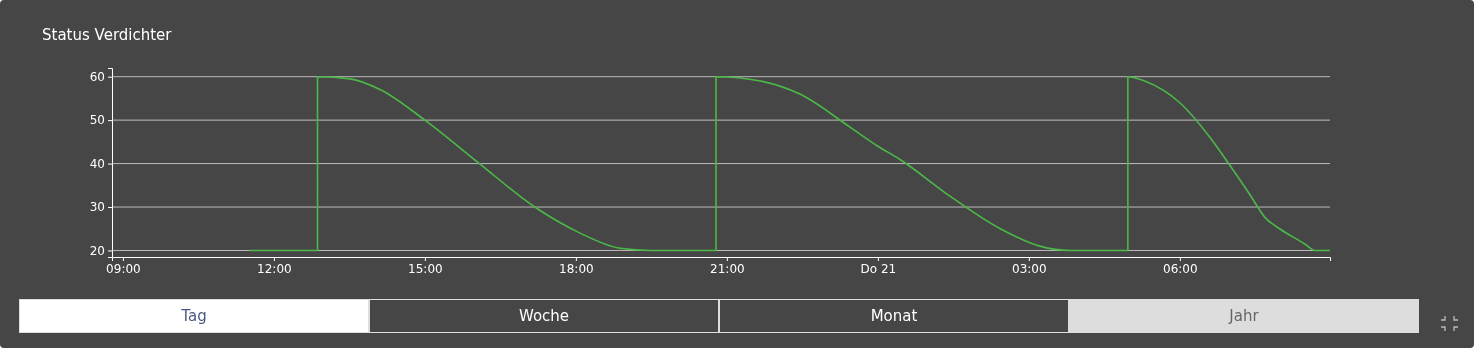  What do you see at coordinates (1029, 268) in the screenshot?
I see `x-tick-label: 03:00` at bounding box center [1029, 268].